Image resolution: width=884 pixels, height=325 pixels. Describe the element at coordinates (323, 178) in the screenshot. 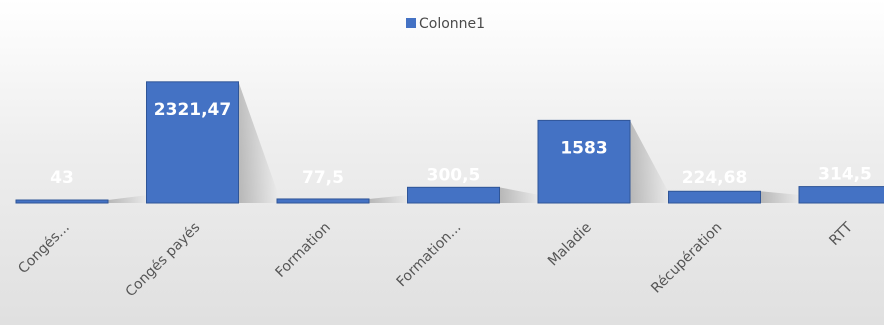

I see `data-label: 77,5` at that location.